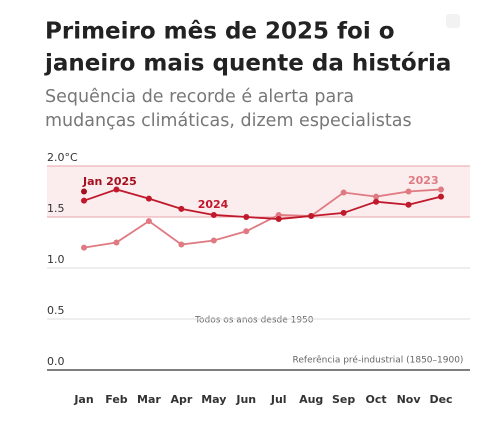 This screenshot has height=421, width=500. What do you see at coordinates (181, 399) in the screenshot?
I see `x-tick-label: Apr` at bounding box center [181, 399].